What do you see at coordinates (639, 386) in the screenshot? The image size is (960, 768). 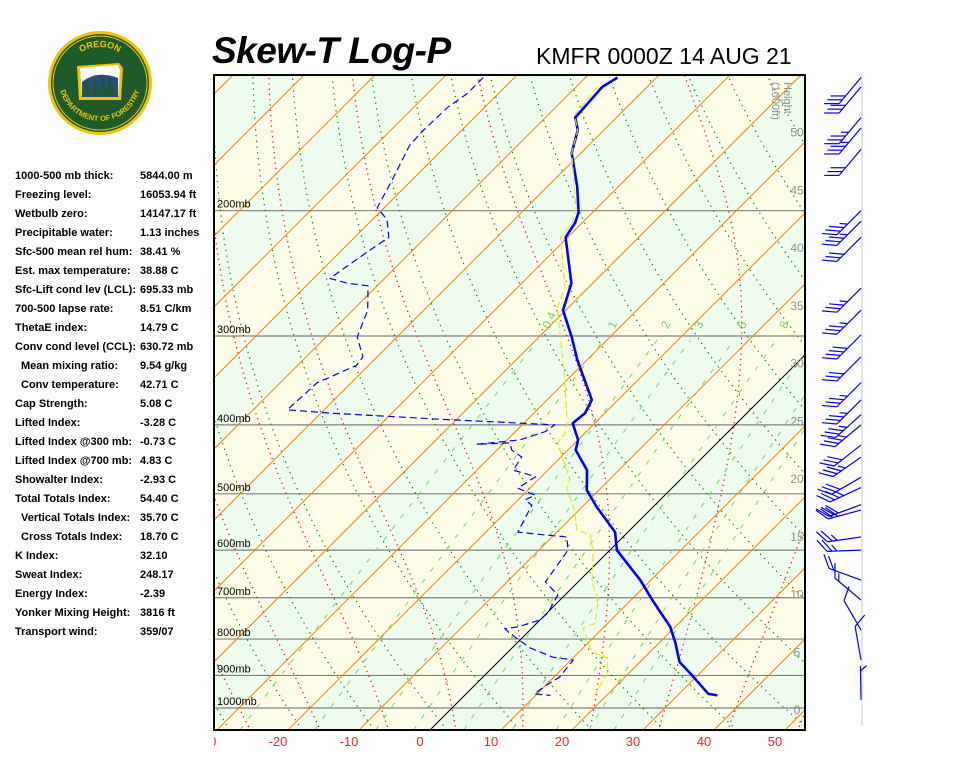 I see `temperature-profile` at bounding box center [639, 386].